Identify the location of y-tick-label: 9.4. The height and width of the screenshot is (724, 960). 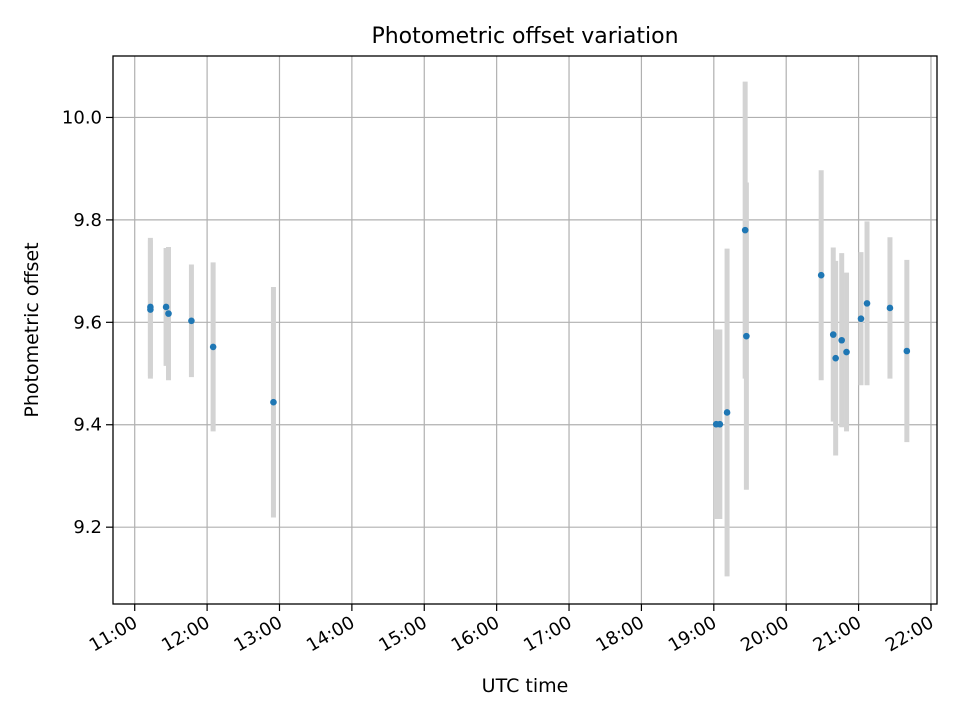
(87, 425).